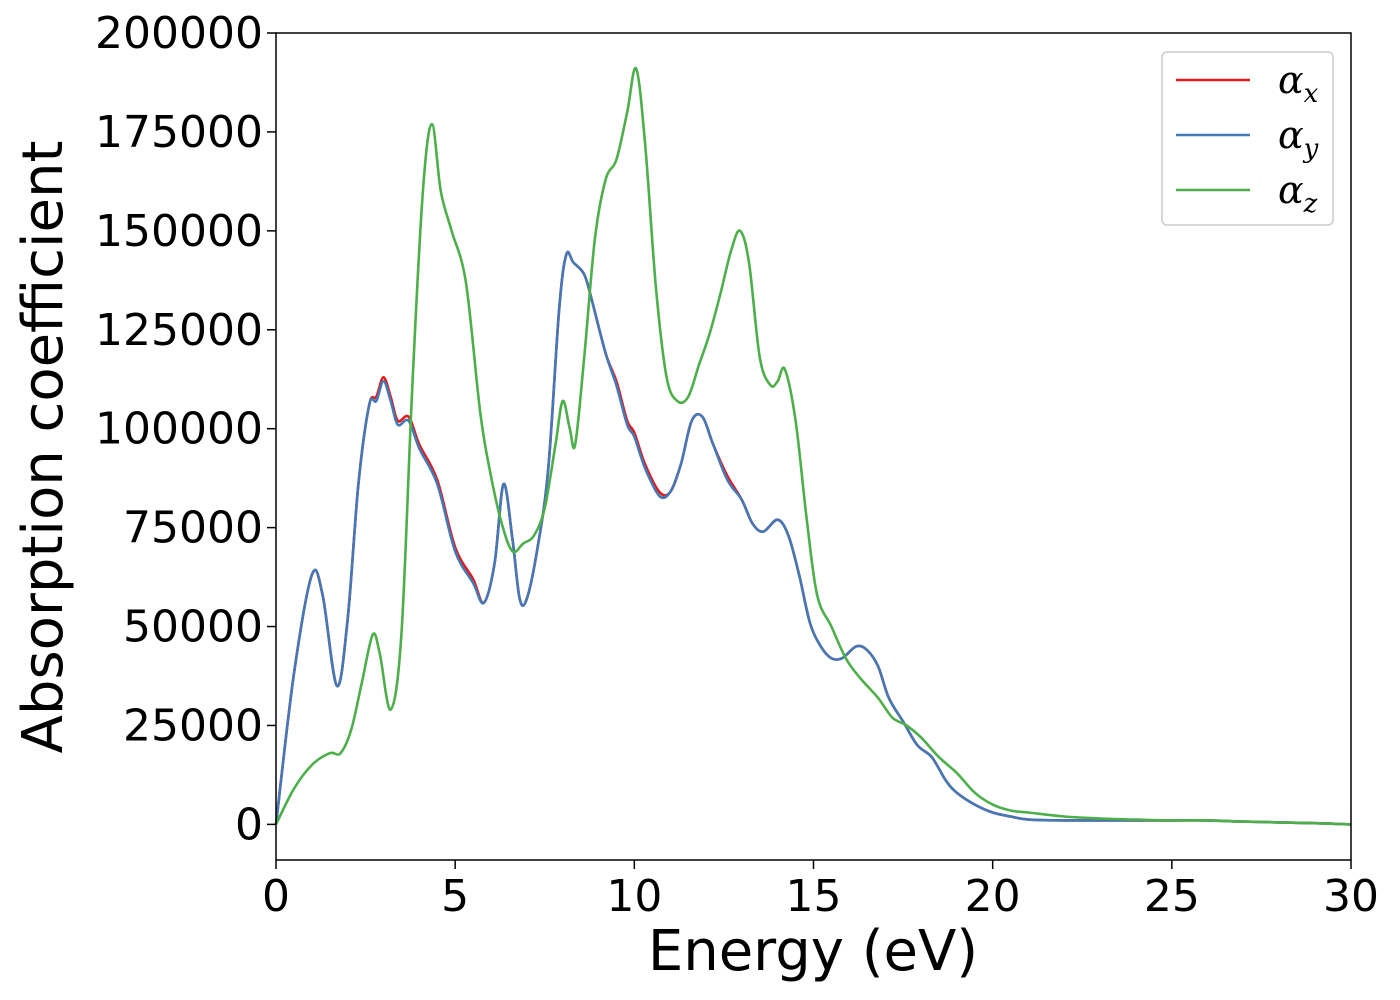  I want to click on y-tick-label: 150000, so click(179, 231).